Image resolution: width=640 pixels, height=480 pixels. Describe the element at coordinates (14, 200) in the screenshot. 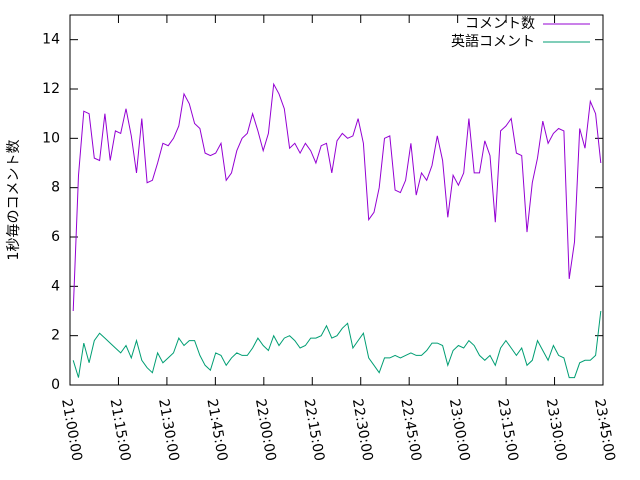

I see `y-axis-label: 1秒毎のコメント数` at that location.